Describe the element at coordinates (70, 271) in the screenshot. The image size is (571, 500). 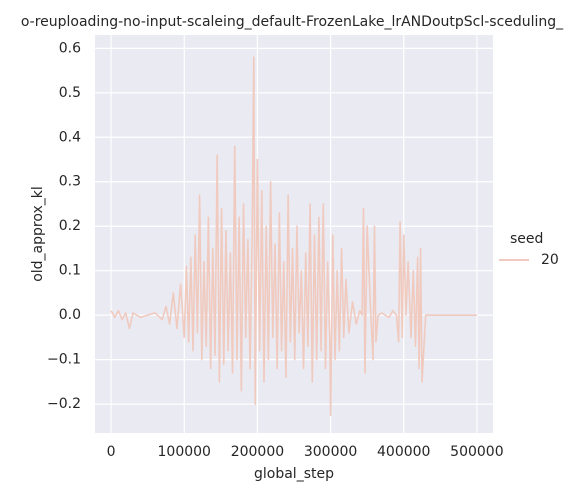
I see `y-tick-label: 0.1` at that location.